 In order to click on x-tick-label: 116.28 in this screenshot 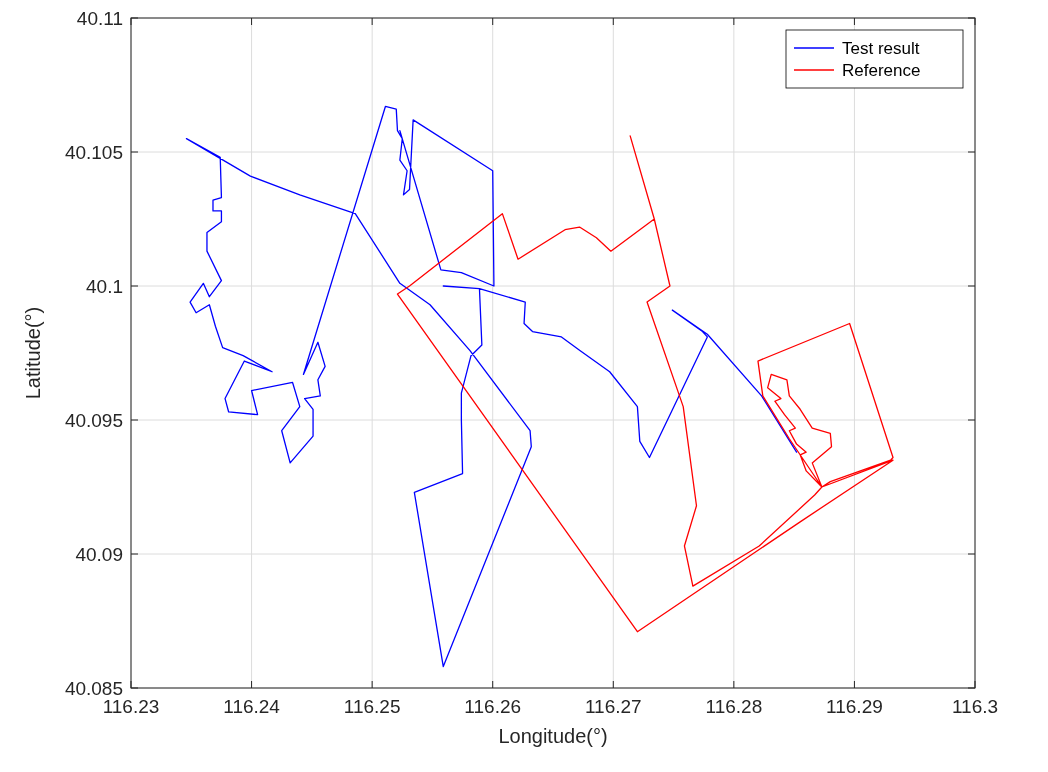, I will do `click(734, 706)`.